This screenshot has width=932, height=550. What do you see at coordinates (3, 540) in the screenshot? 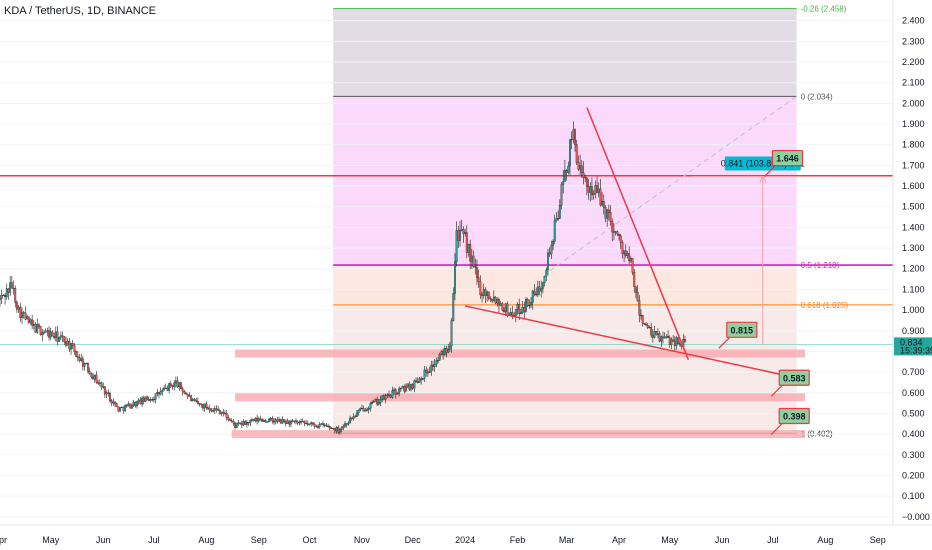
I see `x-tick-label: Apr` at bounding box center [3, 540].